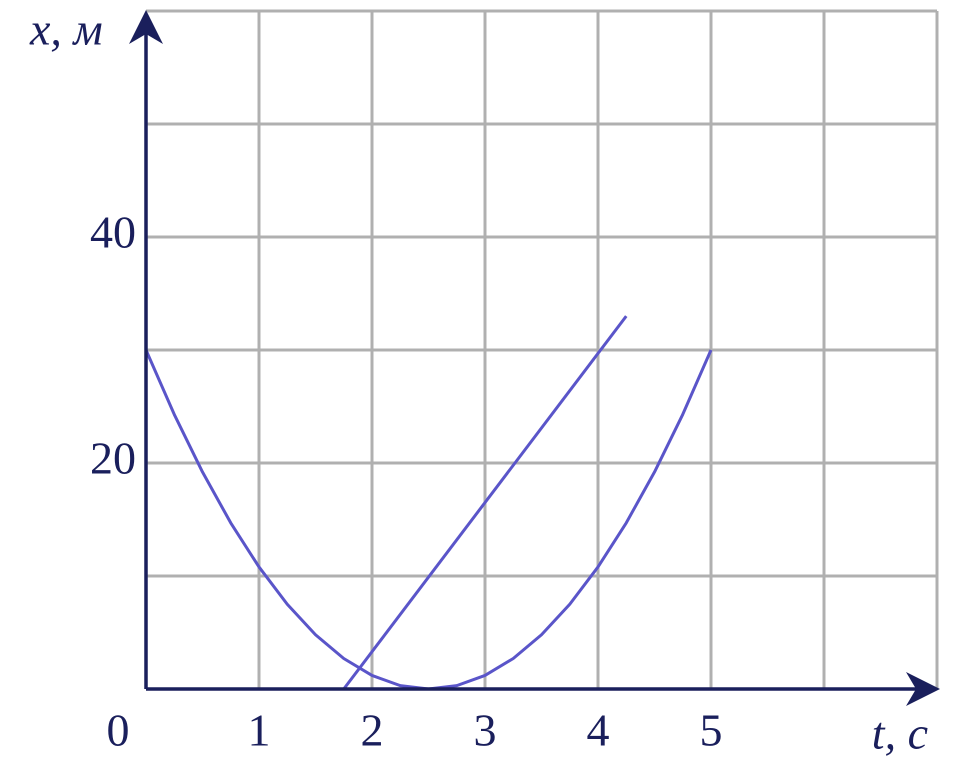  Describe the element at coordinates (485, 730) in the screenshot. I see `x-tick-label: 3` at that location.